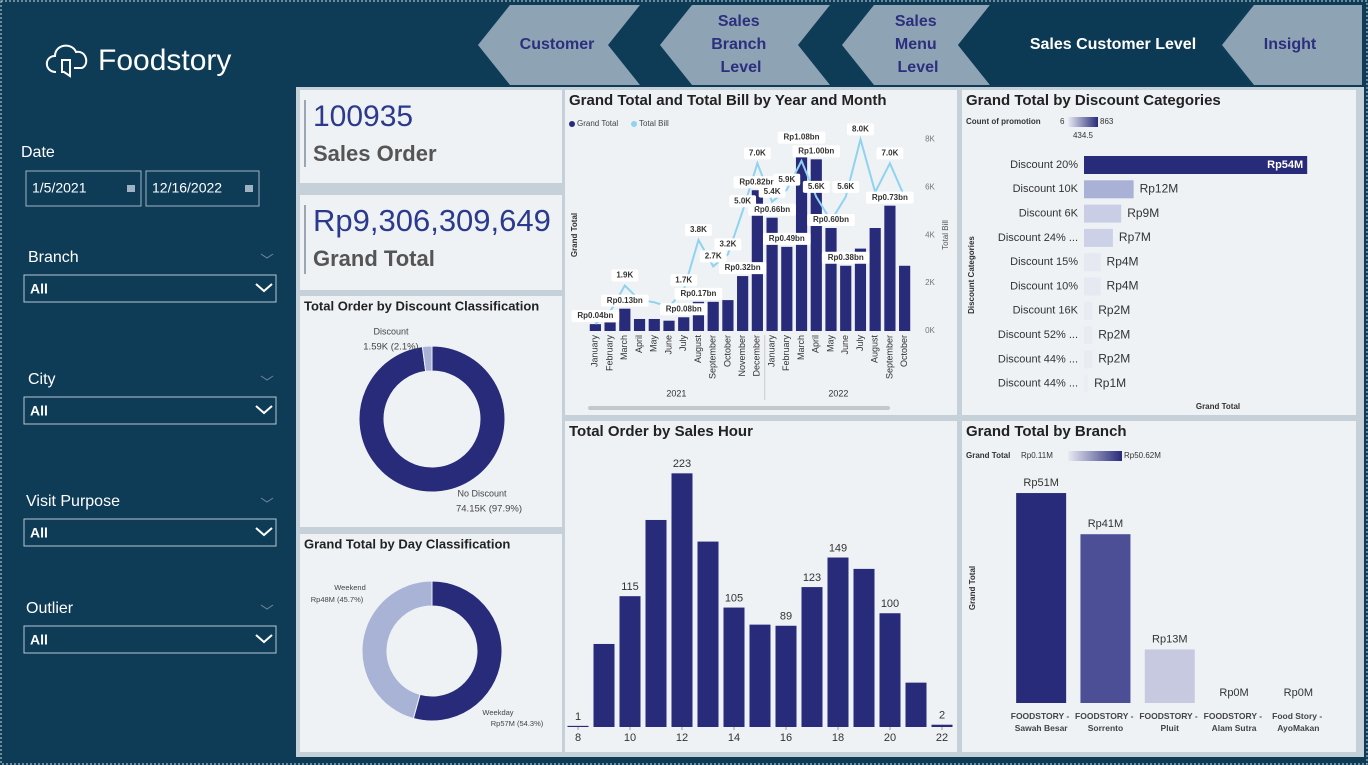 Image resolution: width=1368 pixels, height=765 pixels. Describe the element at coordinates (421, 305) in the screenshot. I see `chart-title: Total Order by Discount Classification` at that location.